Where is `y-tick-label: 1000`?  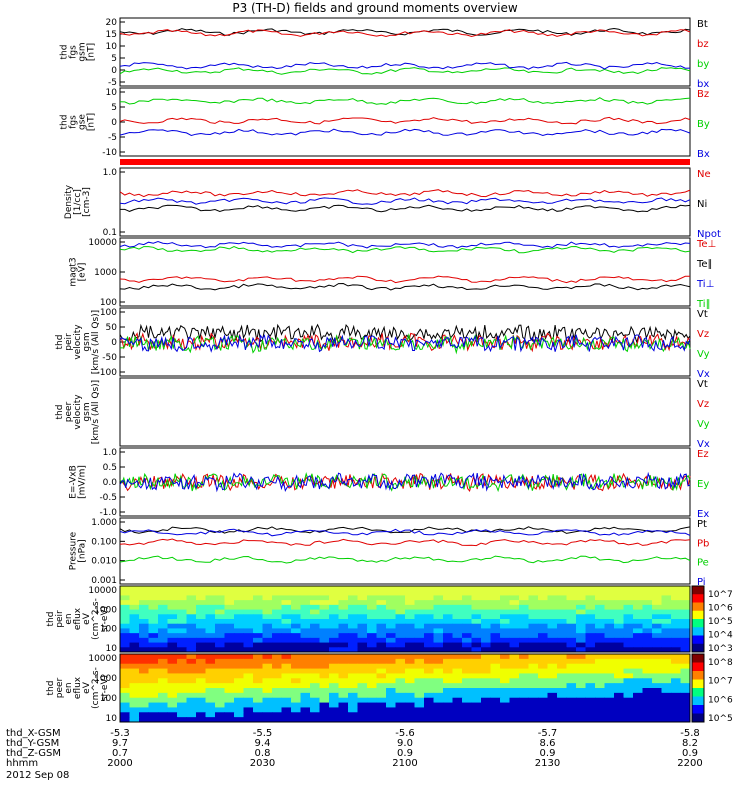 y-tick-label: 1000 is located at coordinates (105, 679).